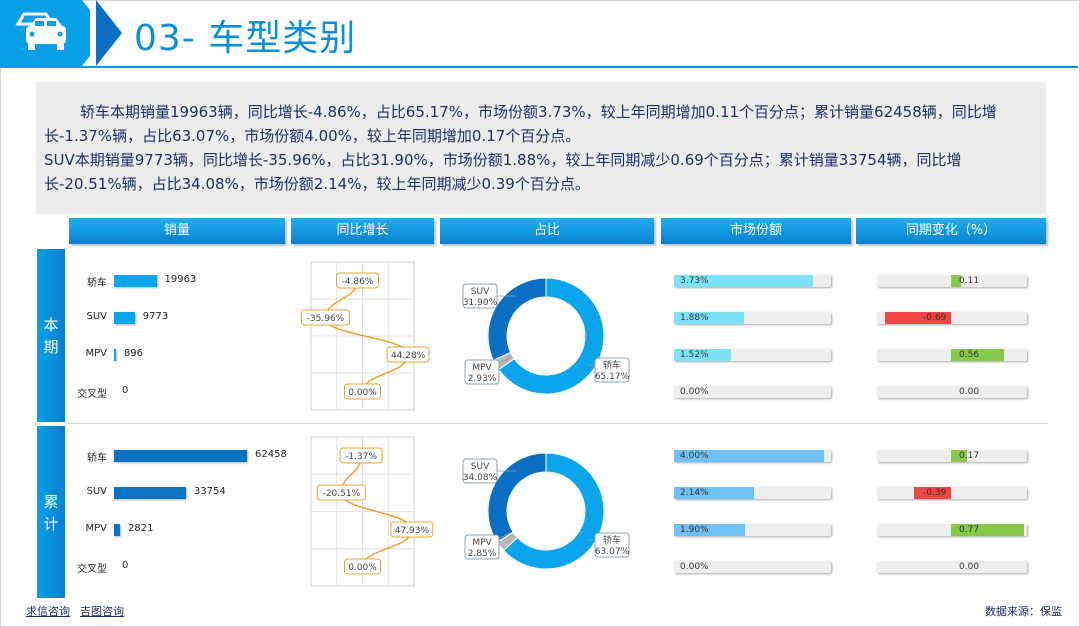 The image size is (1080, 627). What do you see at coordinates (51, 502) in the screenshot?
I see `section-cumulative-char1: 累` at bounding box center [51, 502].